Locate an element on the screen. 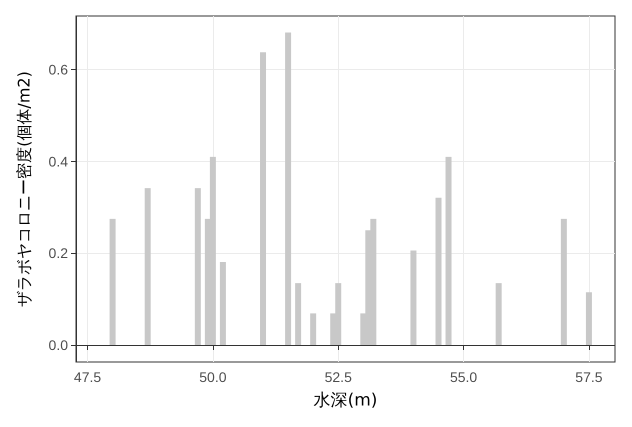 Image resolution: width=632 pixels, height=427 pixels. y-tick-label: 0.2 is located at coordinates (58, 253).